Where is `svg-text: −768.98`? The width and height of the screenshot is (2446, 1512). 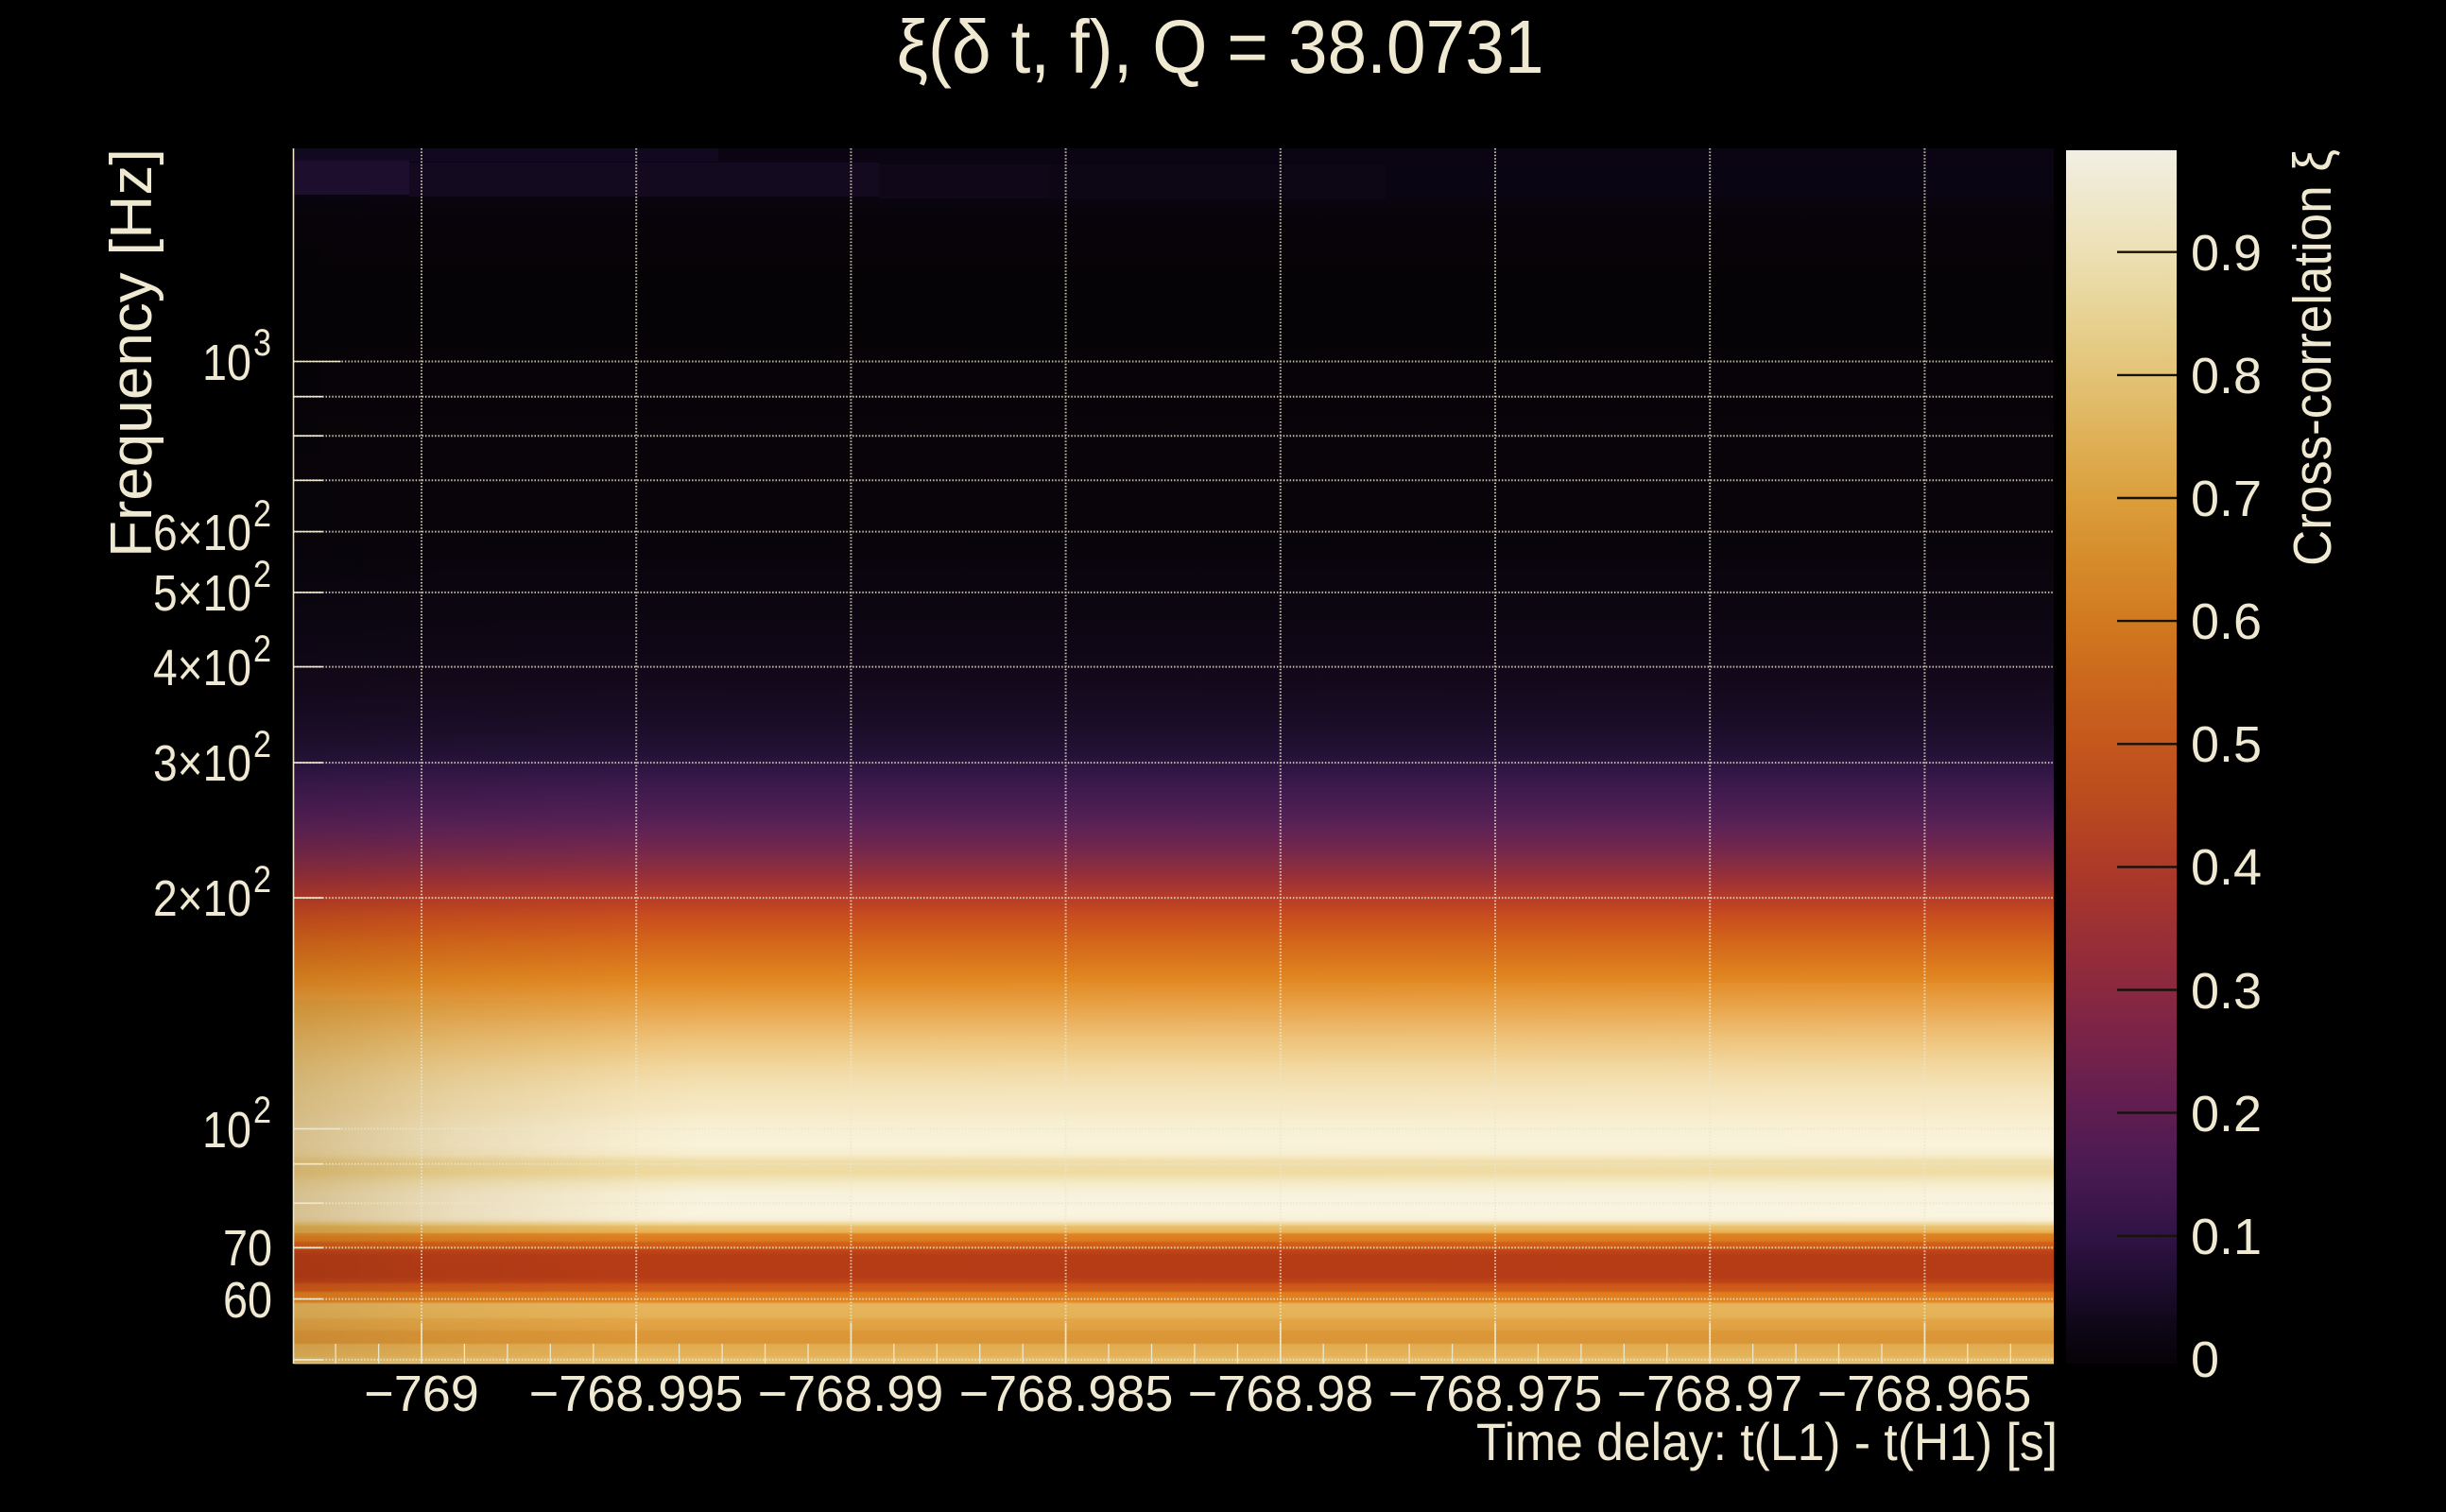
svg-text: −768.98 is located at coordinates (1281, 1394).